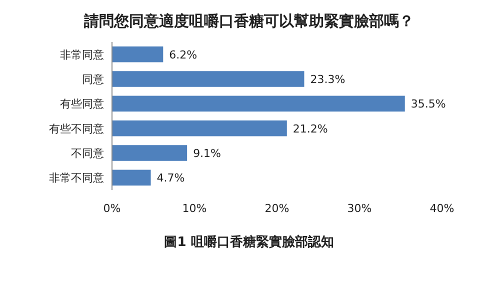 The height and width of the screenshot is (294, 498). I want to click on data-label: 23.3%, so click(328, 79).